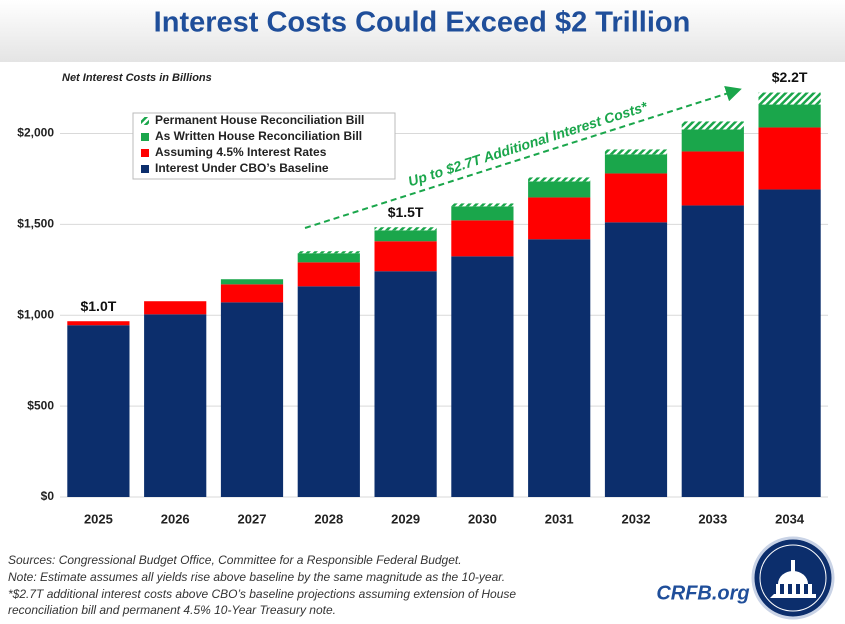  What do you see at coordinates (98, 306) in the screenshot?
I see `total-label: $1.0T` at bounding box center [98, 306].